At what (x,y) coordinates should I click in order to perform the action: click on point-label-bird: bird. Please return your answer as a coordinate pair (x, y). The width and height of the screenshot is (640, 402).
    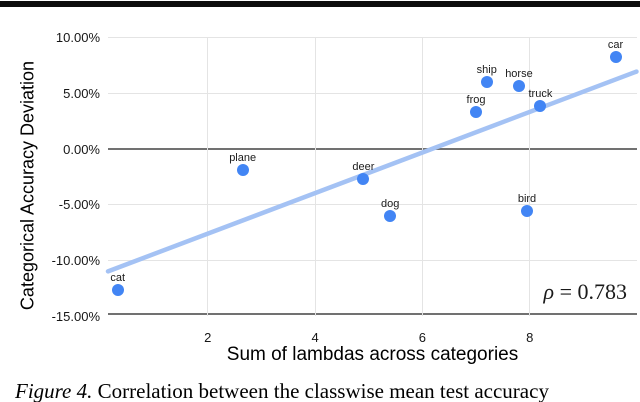
    Looking at the image, I should click on (527, 199).